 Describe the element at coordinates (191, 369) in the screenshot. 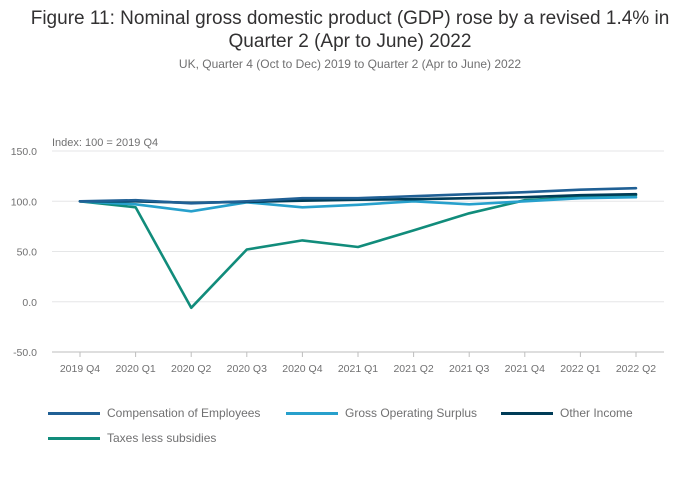

I see `x-tick-label: 2020 Q2` at that location.